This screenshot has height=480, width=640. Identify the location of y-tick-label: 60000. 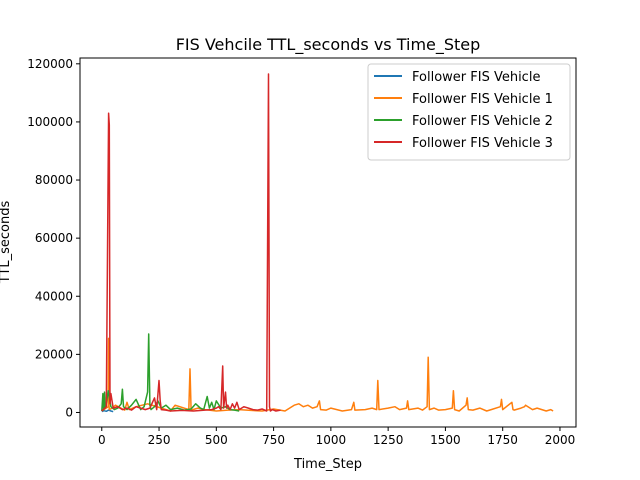
(54, 238).